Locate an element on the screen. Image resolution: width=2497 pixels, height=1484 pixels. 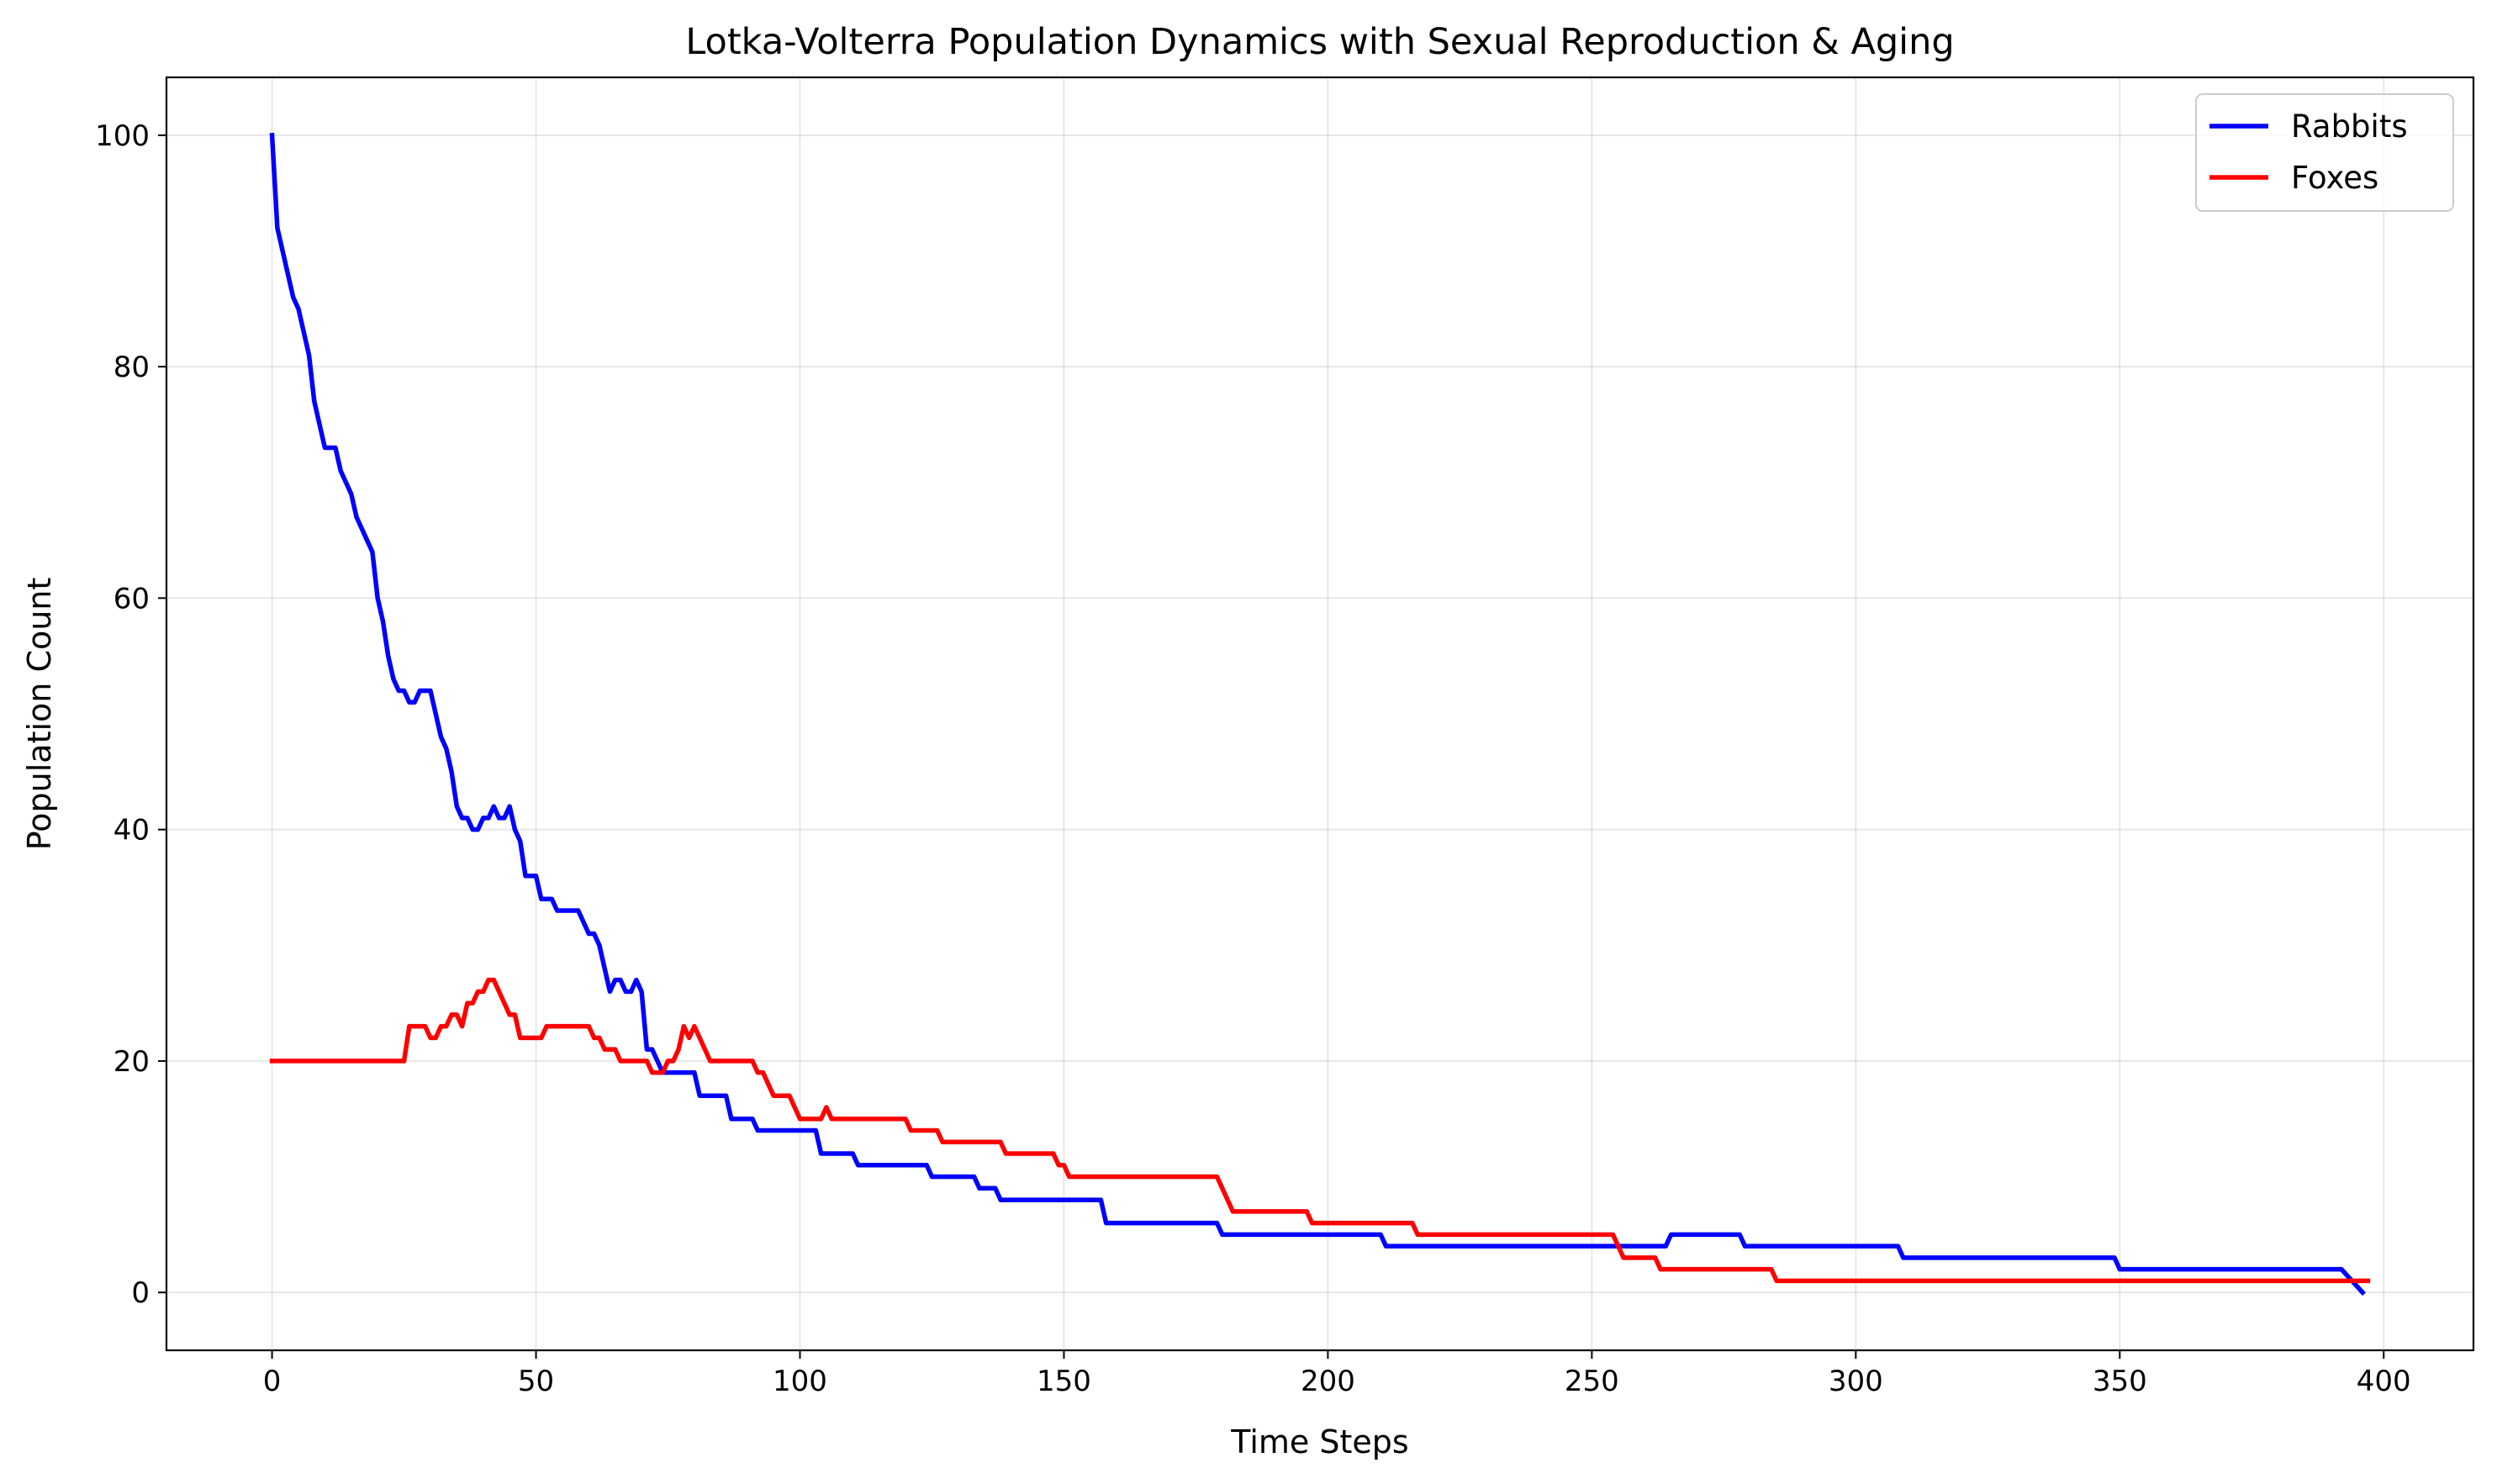
legend: Rabbits Foxes is located at coordinates (2324, 152).